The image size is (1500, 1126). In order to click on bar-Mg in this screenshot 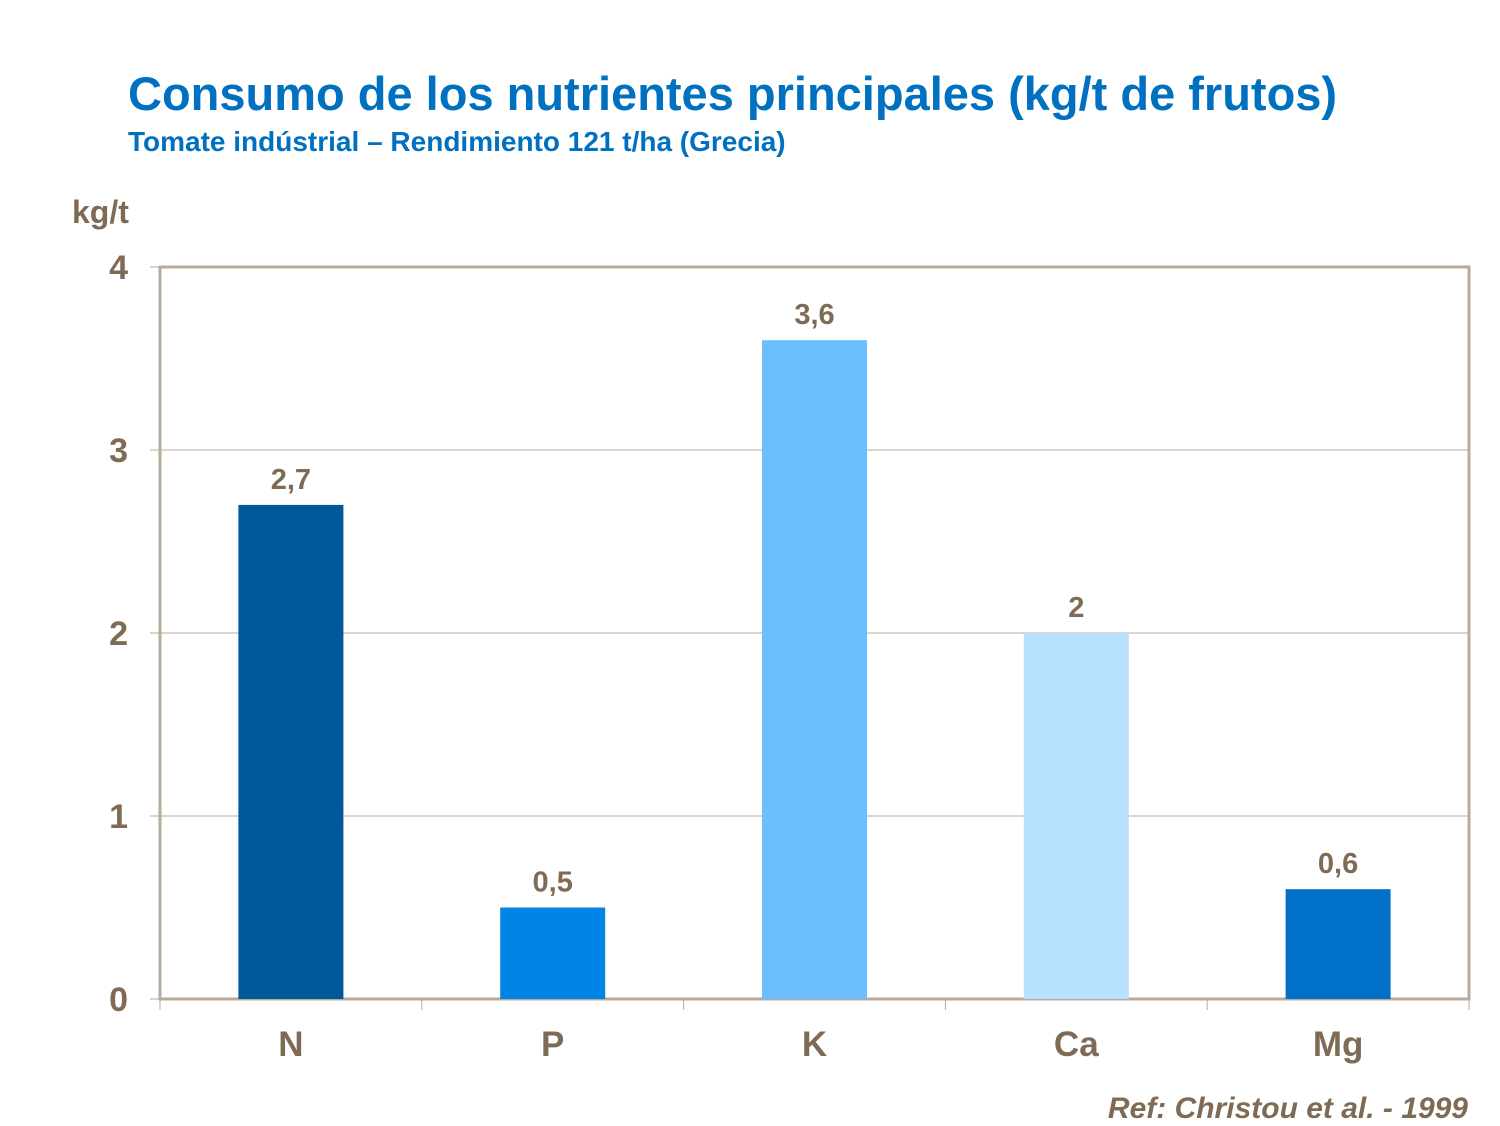, I will do `click(1338, 944)`.